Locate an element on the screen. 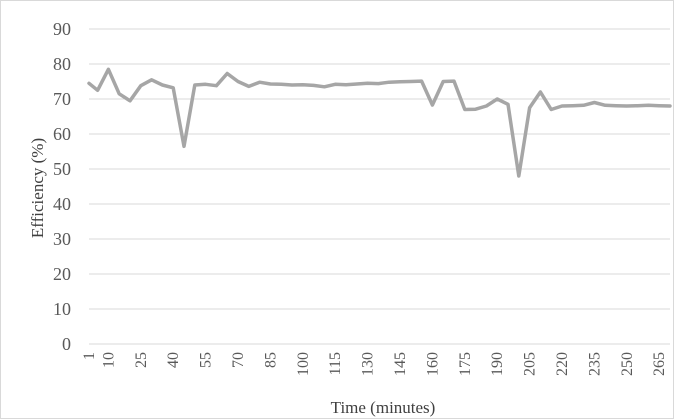  x-tick-label: 250 is located at coordinates (627, 364).